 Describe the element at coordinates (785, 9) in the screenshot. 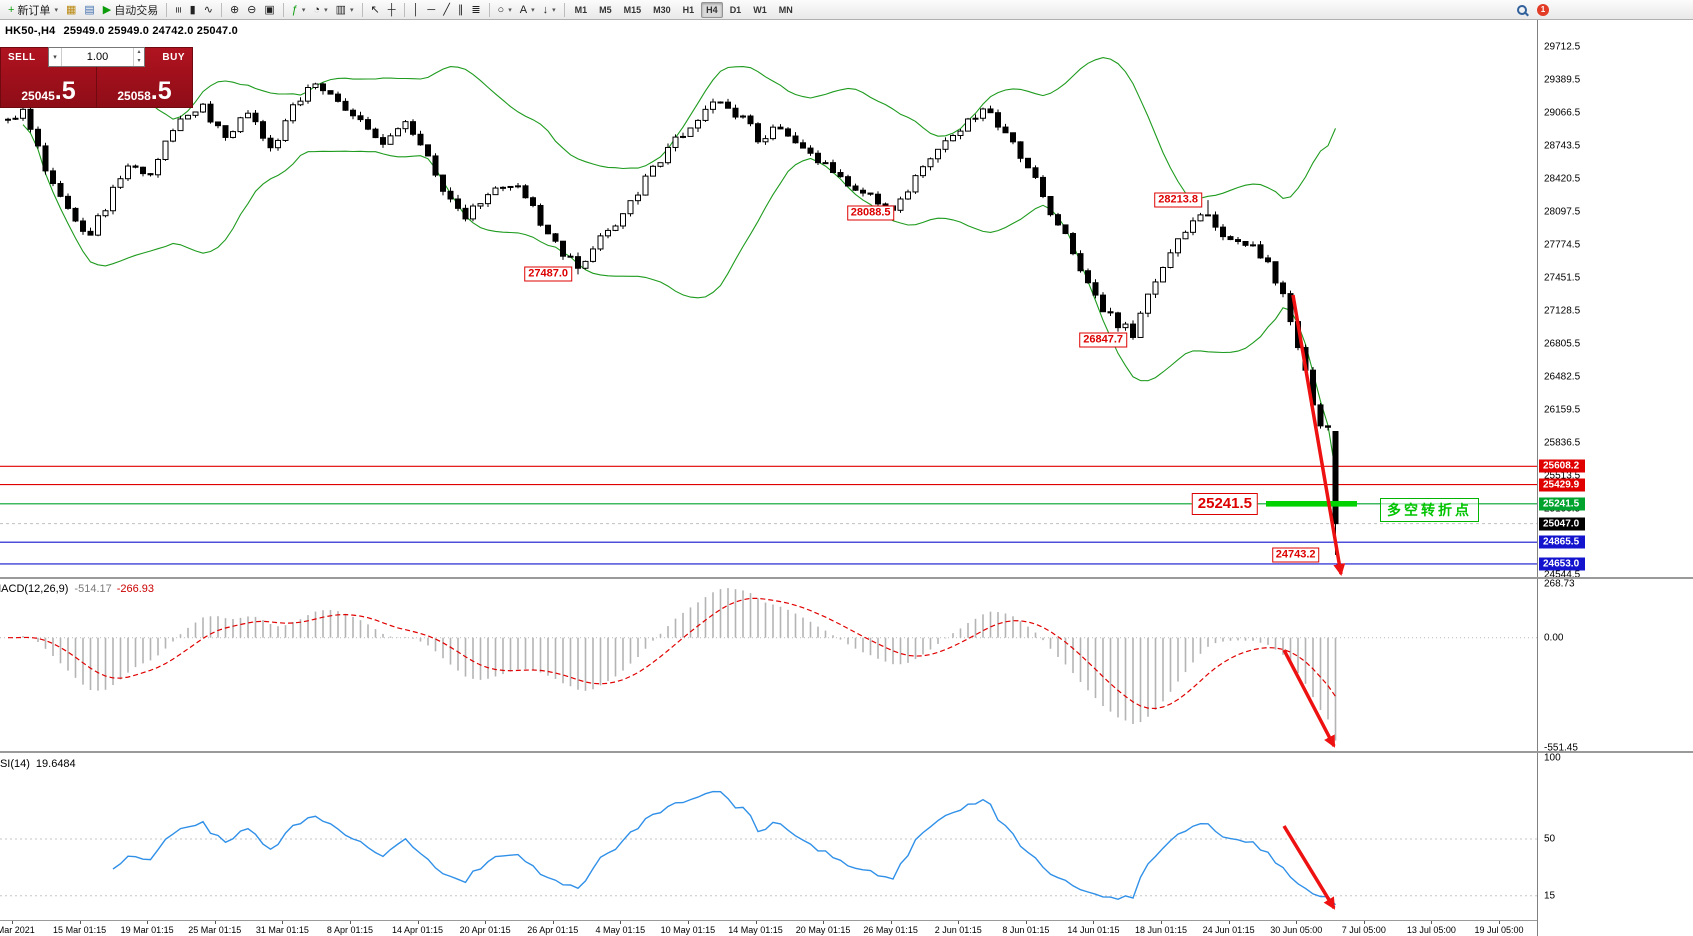

I see `timeframe-mn-button: MN` at that location.